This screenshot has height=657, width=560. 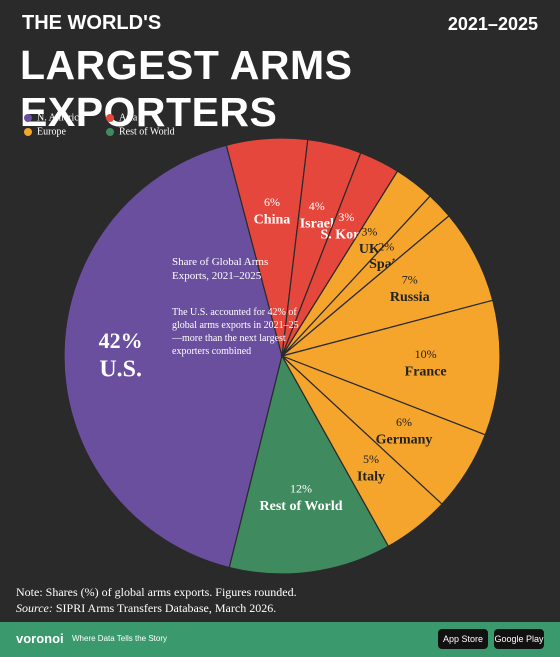 What do you see at coordinates (410, 280) in the screenshot?
I see `value-label: 7%` at bounding box center [410, 280].